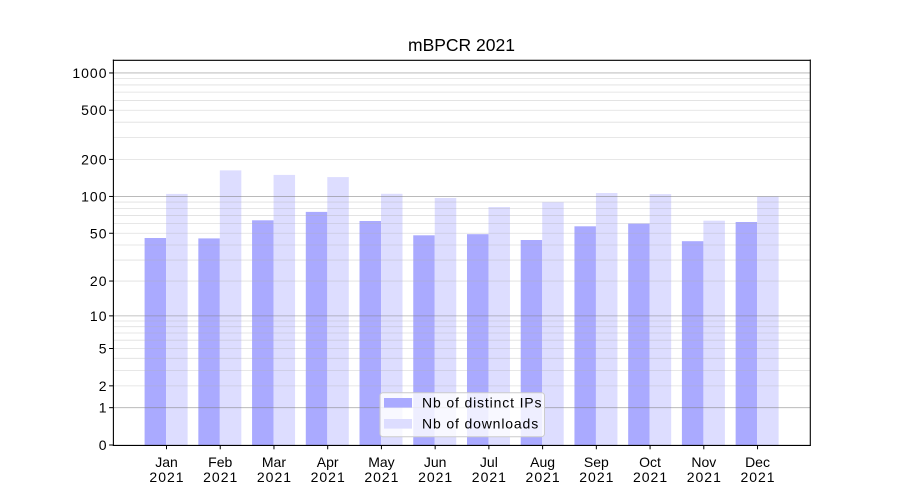 The width and height of the screenshot is (900, 500). I want to click on svg-text: 2, so click(103, 386).